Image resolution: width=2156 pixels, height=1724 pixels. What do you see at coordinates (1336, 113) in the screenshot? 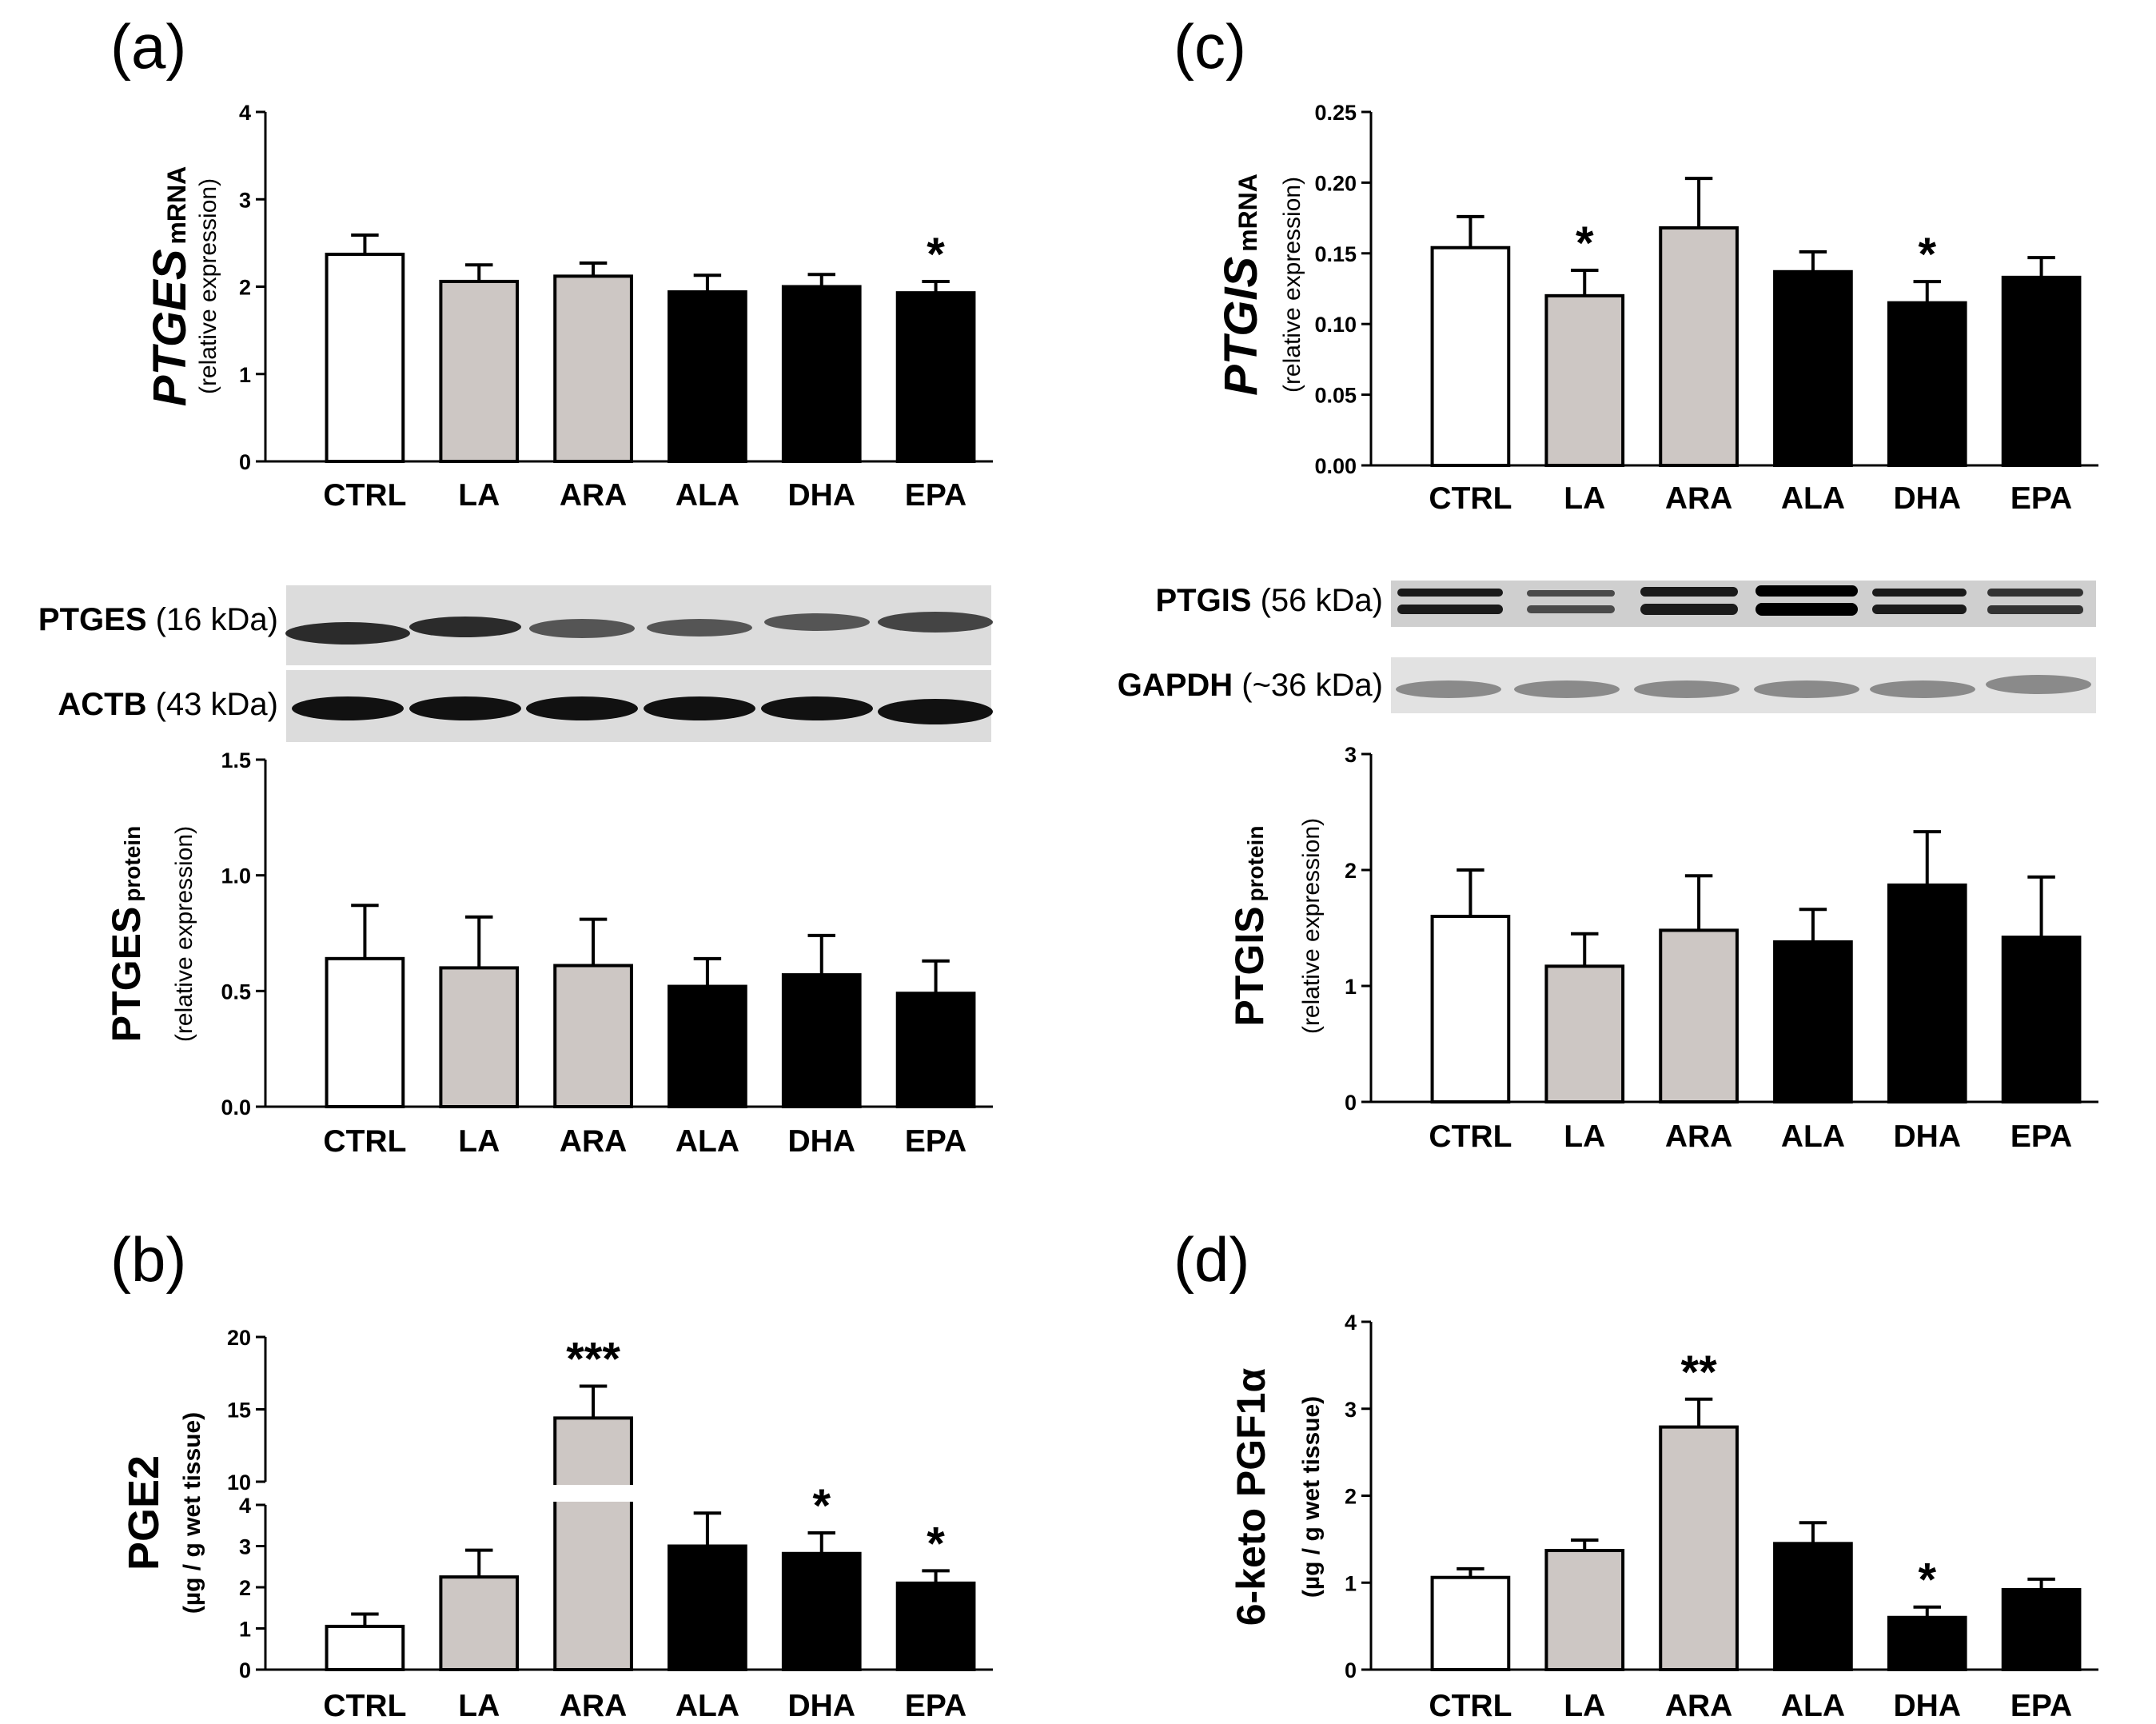
I see `y-tick-label: 0.25` at bounding box center [1336, 113].